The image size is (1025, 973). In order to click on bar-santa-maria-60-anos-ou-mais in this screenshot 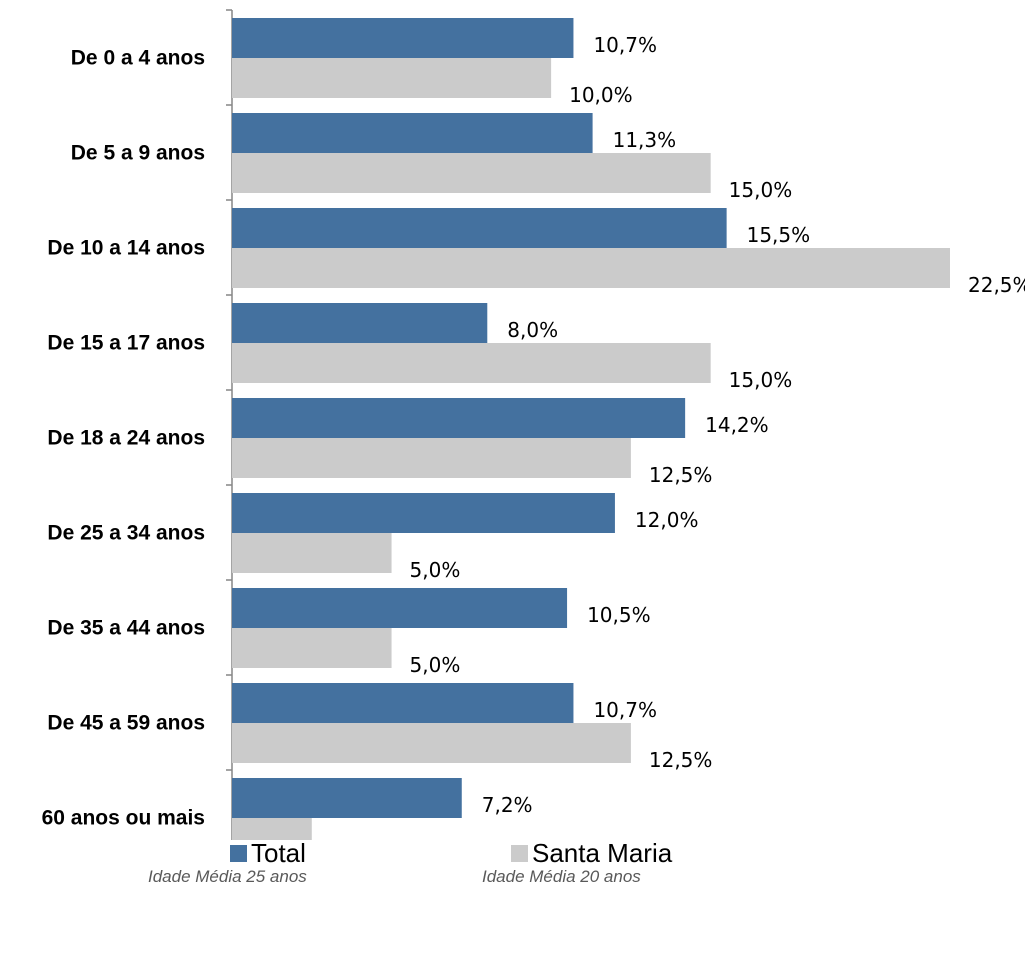, I will do `click(272, 829)`.